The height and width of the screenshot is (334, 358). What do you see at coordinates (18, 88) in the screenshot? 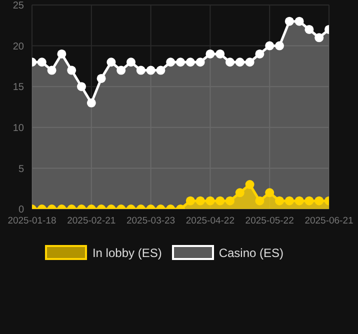
I see `y-tick-label: 15` at bounding box center [18, 88].